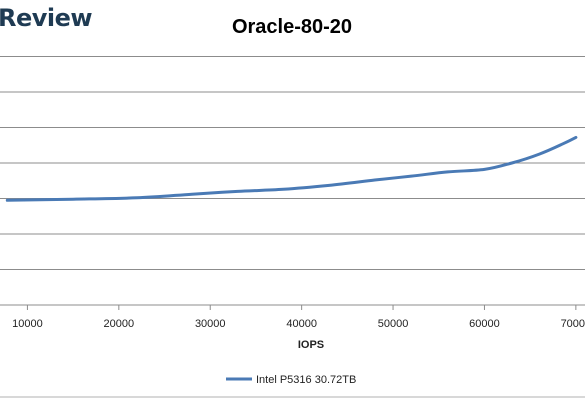 Image resolution: width=585 pixels, height=401 pixels. Describe the element at coordinates (27, 324) in the screenshot. I see `x-tick-label: 10000` at that location.